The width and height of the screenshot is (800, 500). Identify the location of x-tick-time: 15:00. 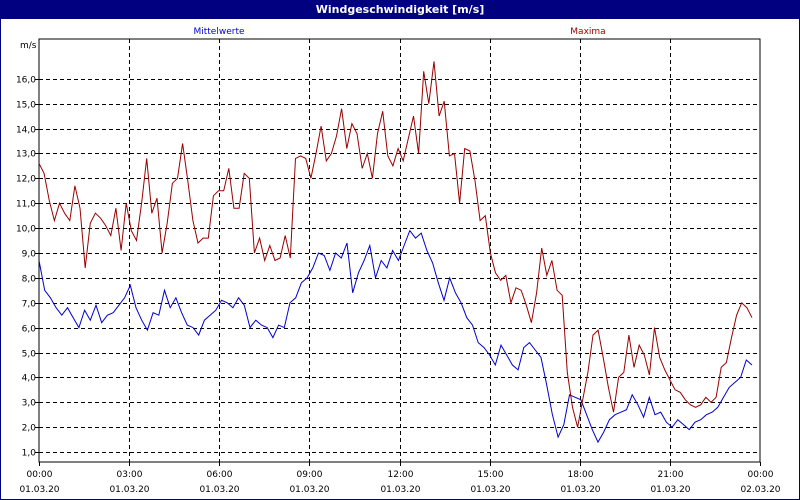
(491, 475).